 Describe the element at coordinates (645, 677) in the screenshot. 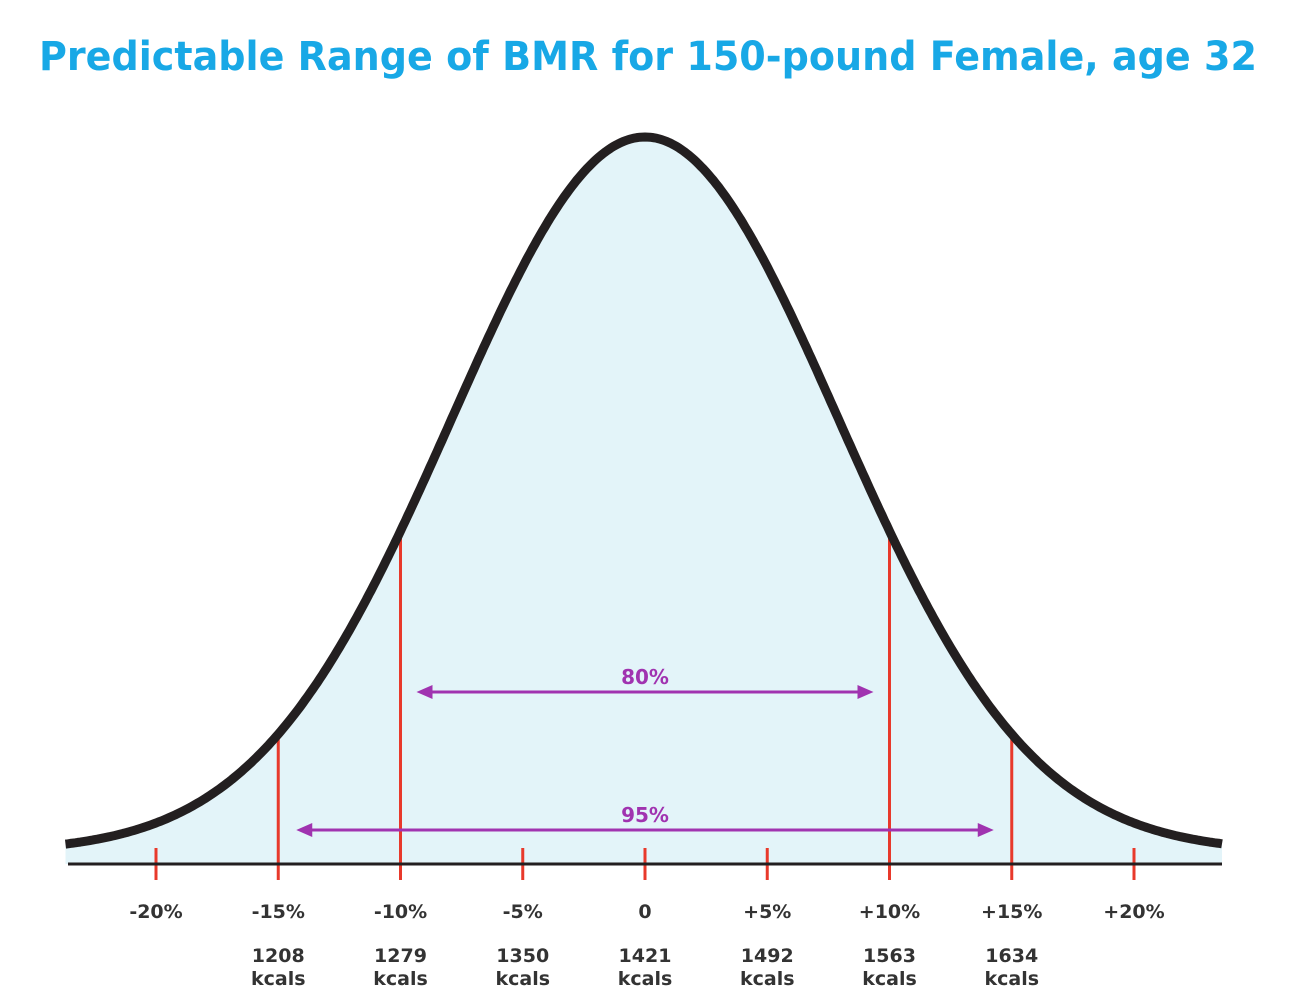

I see `range-label: 80%` at that location.